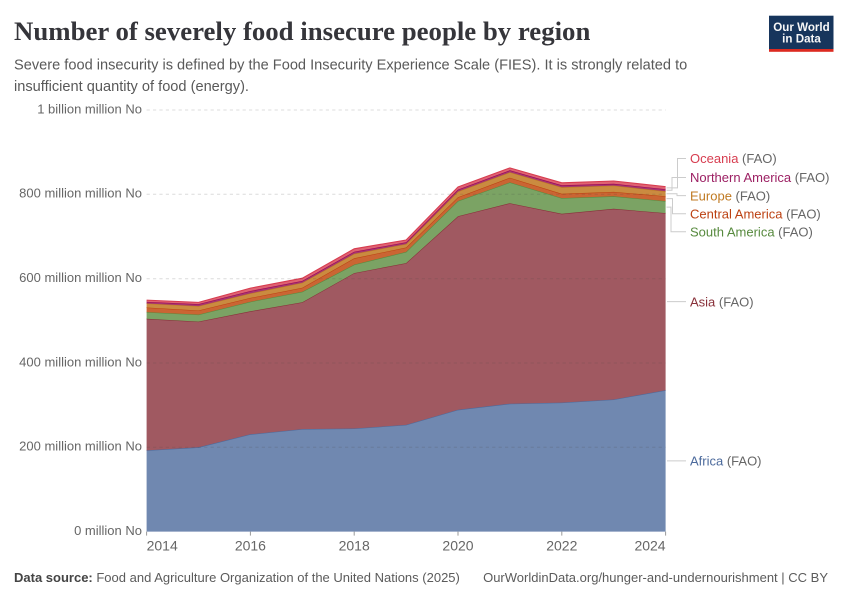 The width and height of the screenshot is (850, 600). I want to click on svg-text: 200 million million No, so click(80, 446).